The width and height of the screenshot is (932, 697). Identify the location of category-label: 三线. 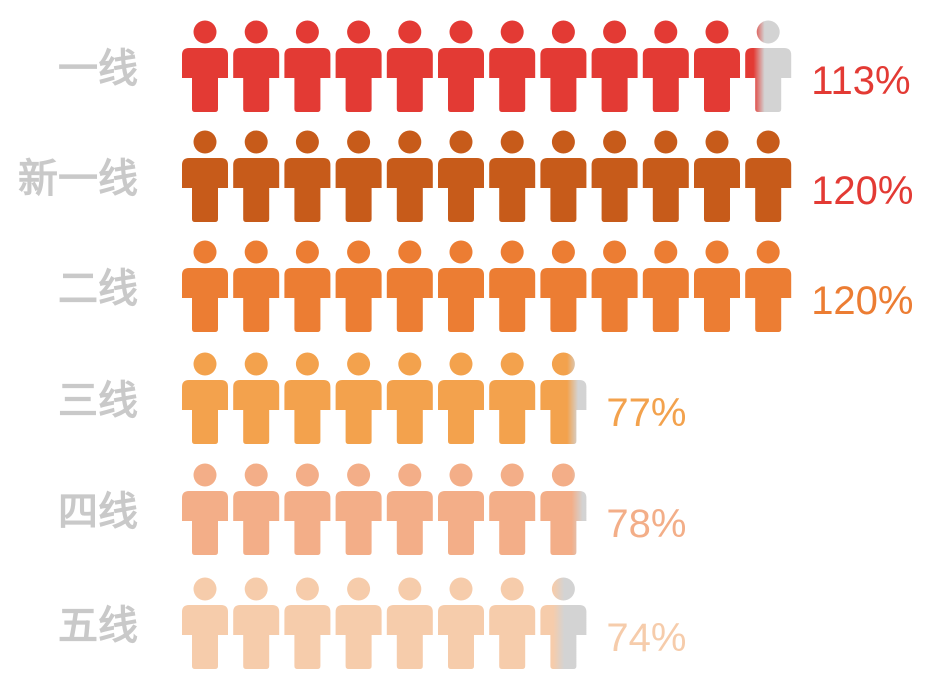
(98, 401).